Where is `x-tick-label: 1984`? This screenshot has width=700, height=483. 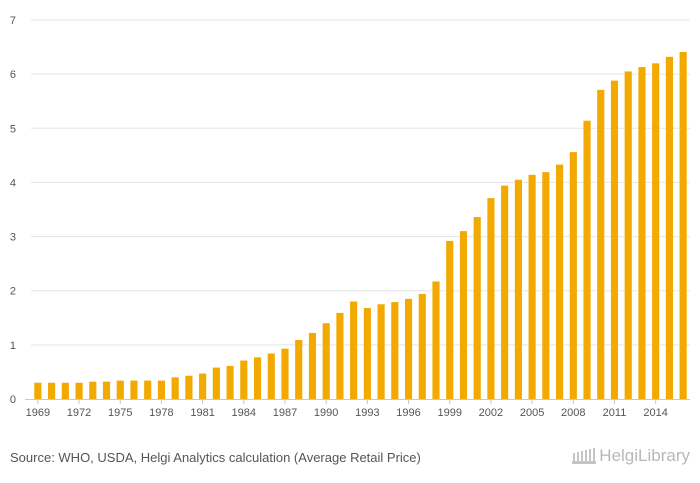 x-tick-label: 1984 is located at coordinates (244, 413).